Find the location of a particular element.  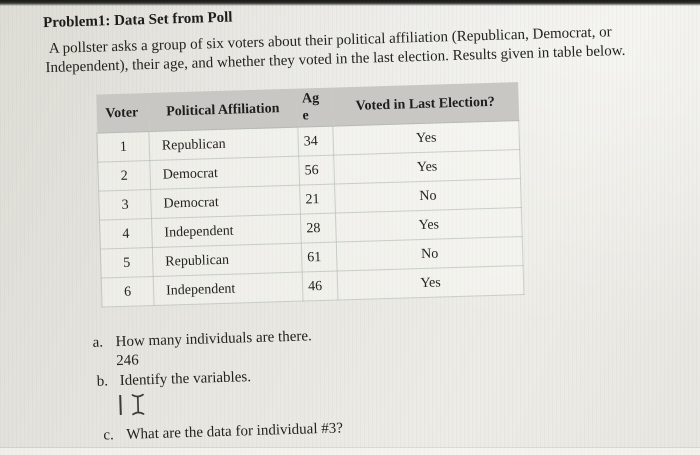

cell-voter: 3 is located at coordinates (125, 205).